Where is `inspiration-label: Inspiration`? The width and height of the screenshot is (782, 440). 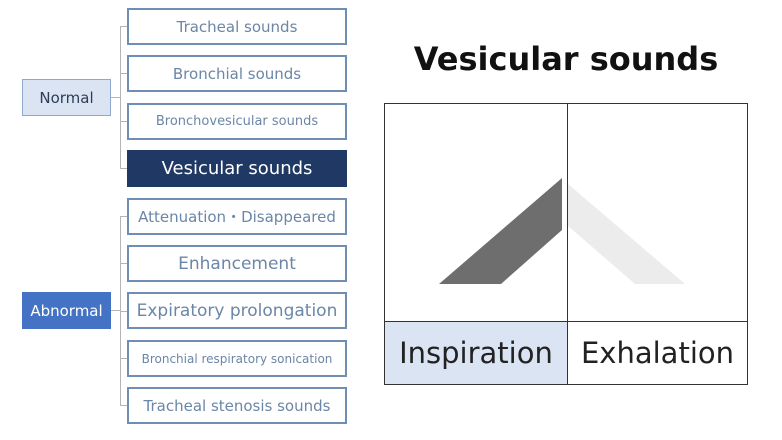
inspiration-label: Inspiration is located at coordinates (476, 353).